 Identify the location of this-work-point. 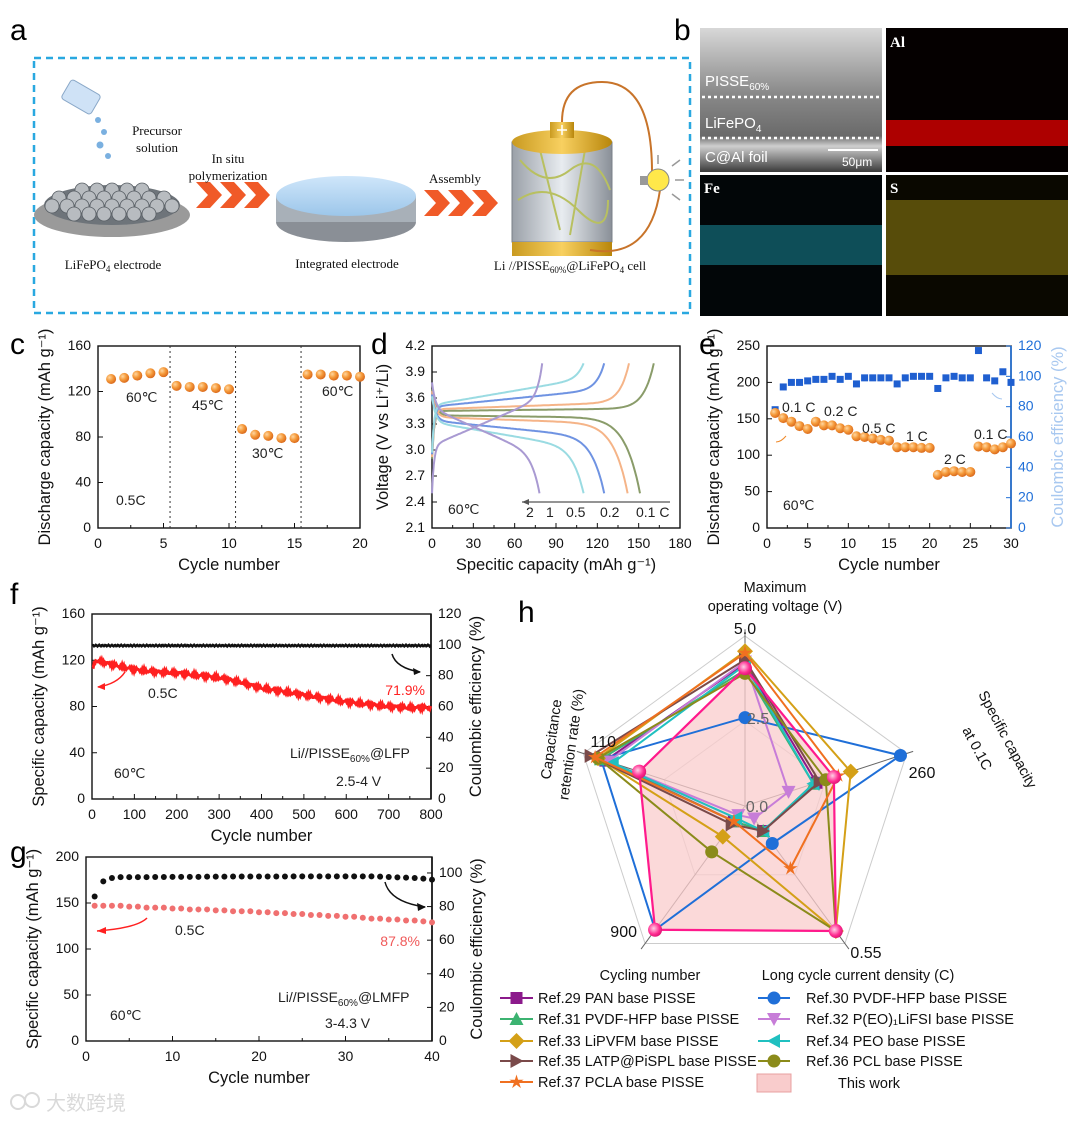
(835, 931).